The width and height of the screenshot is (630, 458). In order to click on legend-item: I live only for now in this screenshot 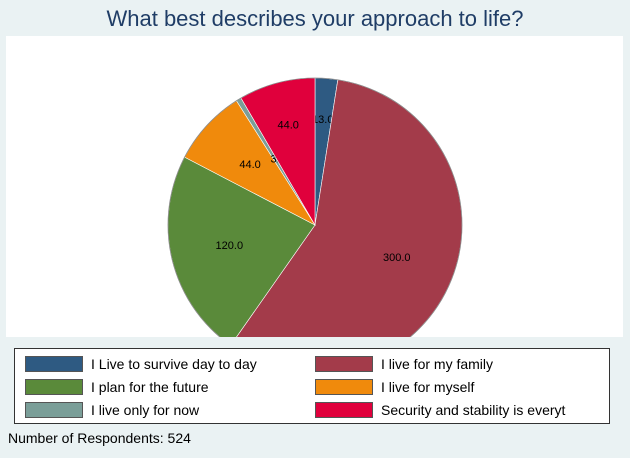, I will do `click(112, 410)`.